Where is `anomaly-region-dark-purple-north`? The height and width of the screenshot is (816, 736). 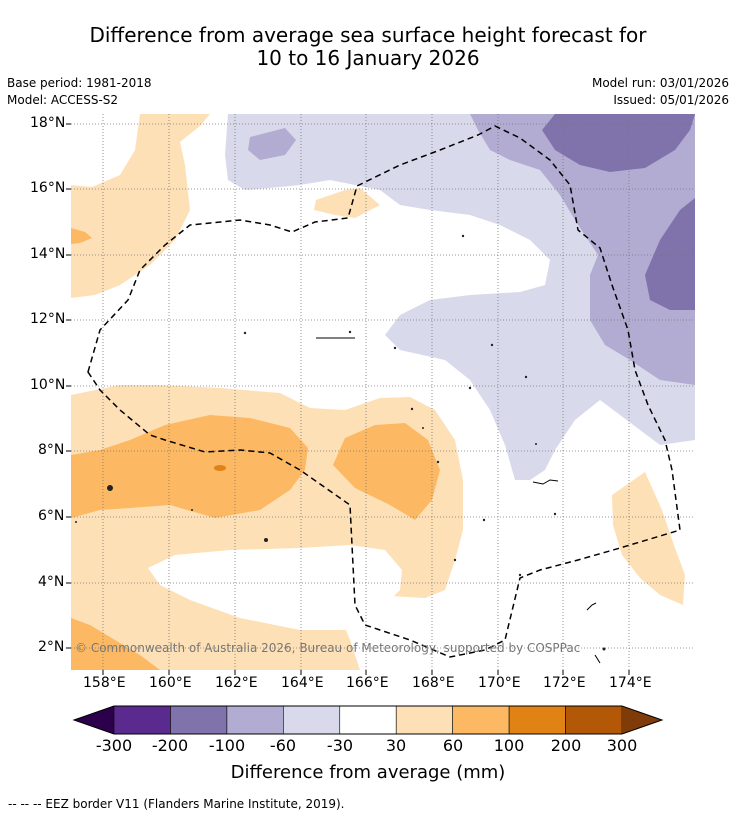
anomaly-region-dark-purple-north is located at coordinates (618, 143).